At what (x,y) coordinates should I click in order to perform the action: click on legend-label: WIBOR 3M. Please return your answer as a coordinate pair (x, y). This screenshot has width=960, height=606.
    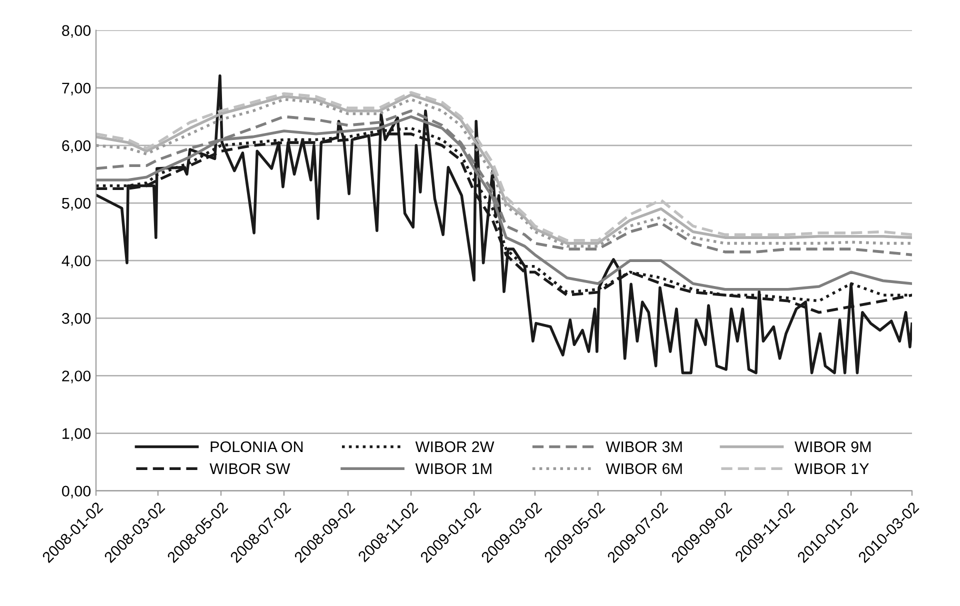
    Looking at the image, I should click on (644, 446).